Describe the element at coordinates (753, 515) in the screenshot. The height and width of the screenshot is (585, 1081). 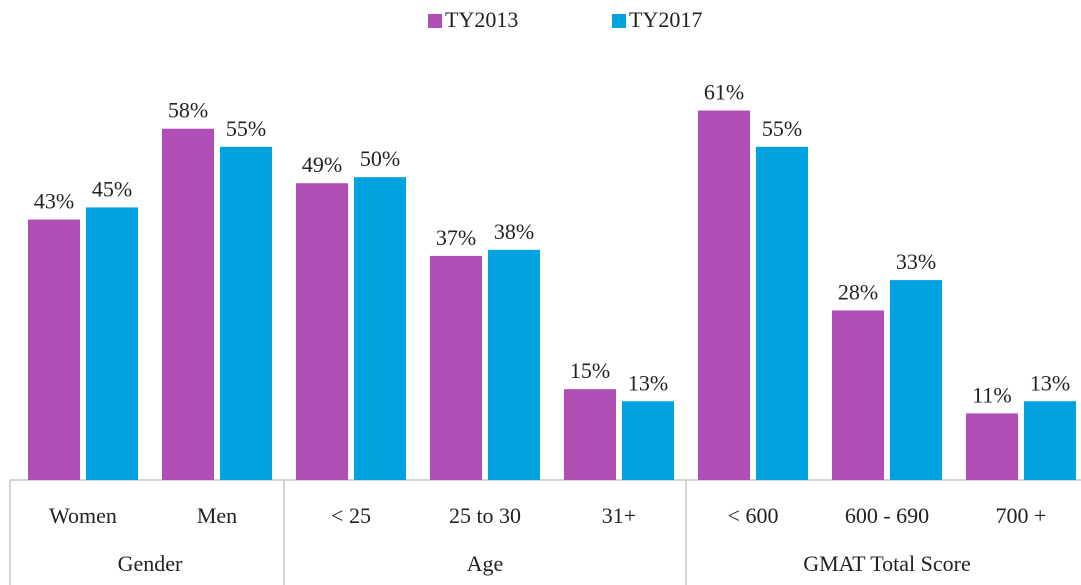
I see `x-tick-label: < 600` at that location.